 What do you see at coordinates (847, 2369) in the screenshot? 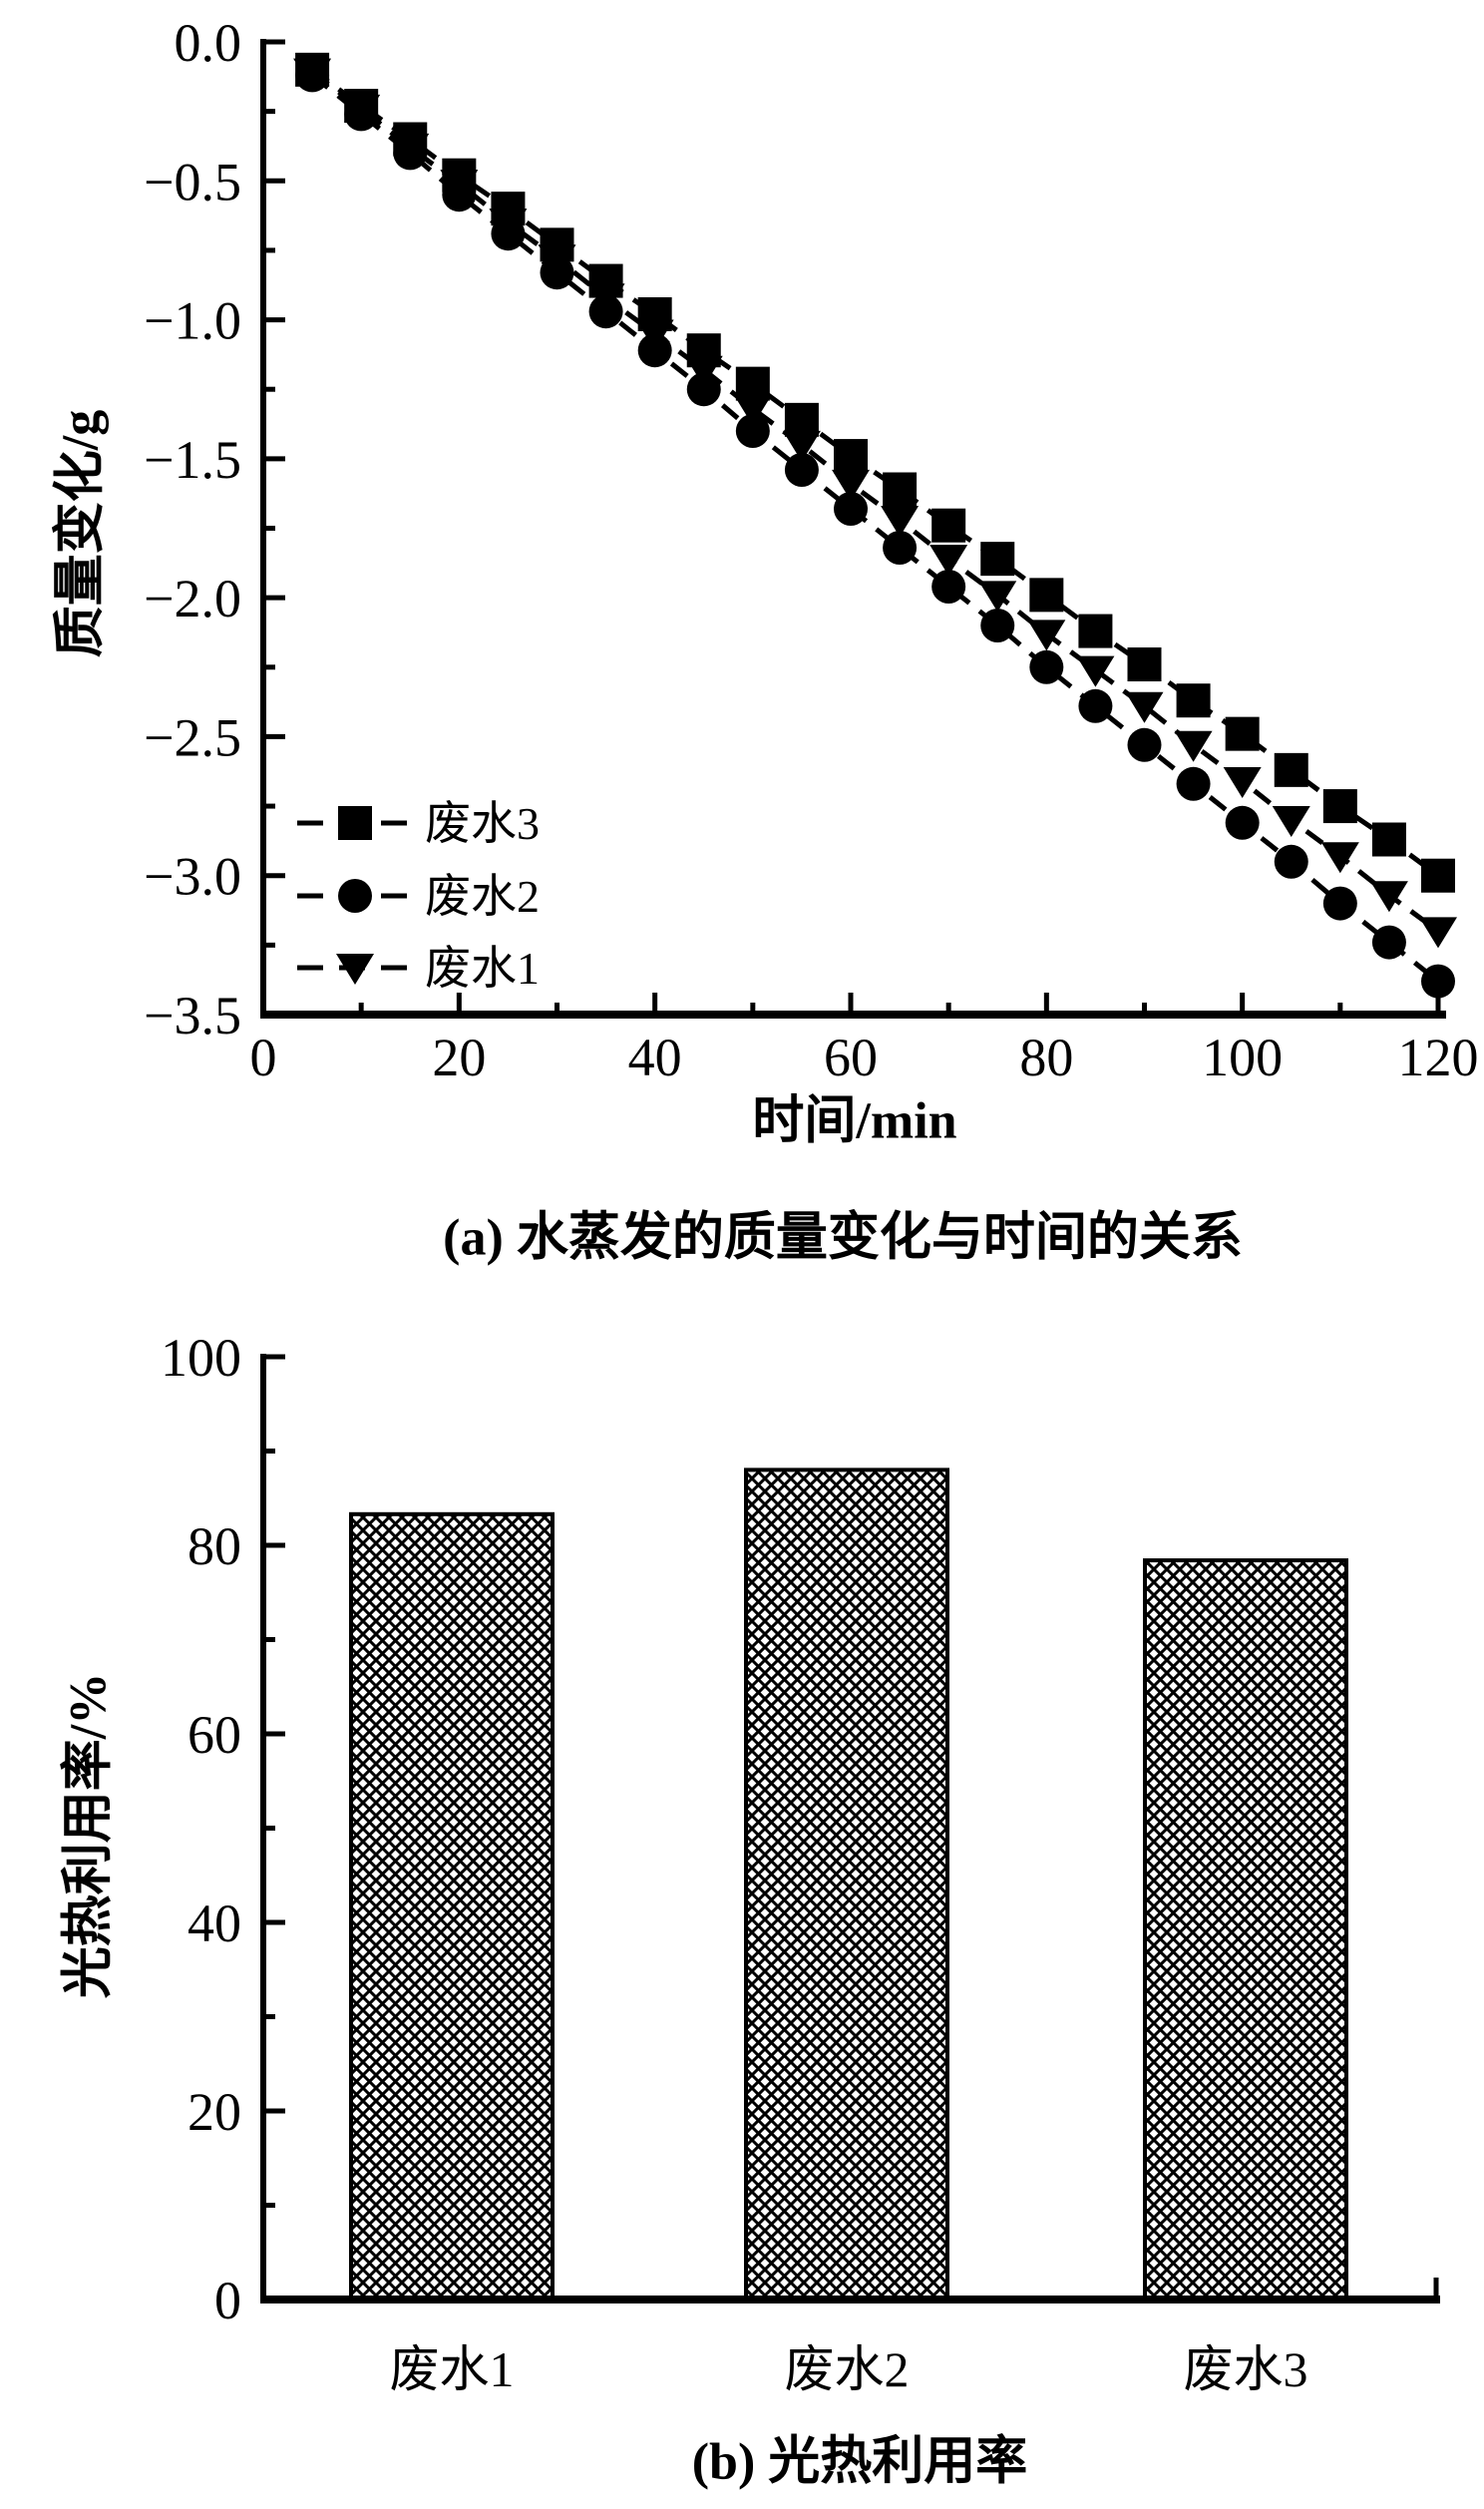
I see `chart-b-category-label: 废水2` at bounding box center [847, 2369].